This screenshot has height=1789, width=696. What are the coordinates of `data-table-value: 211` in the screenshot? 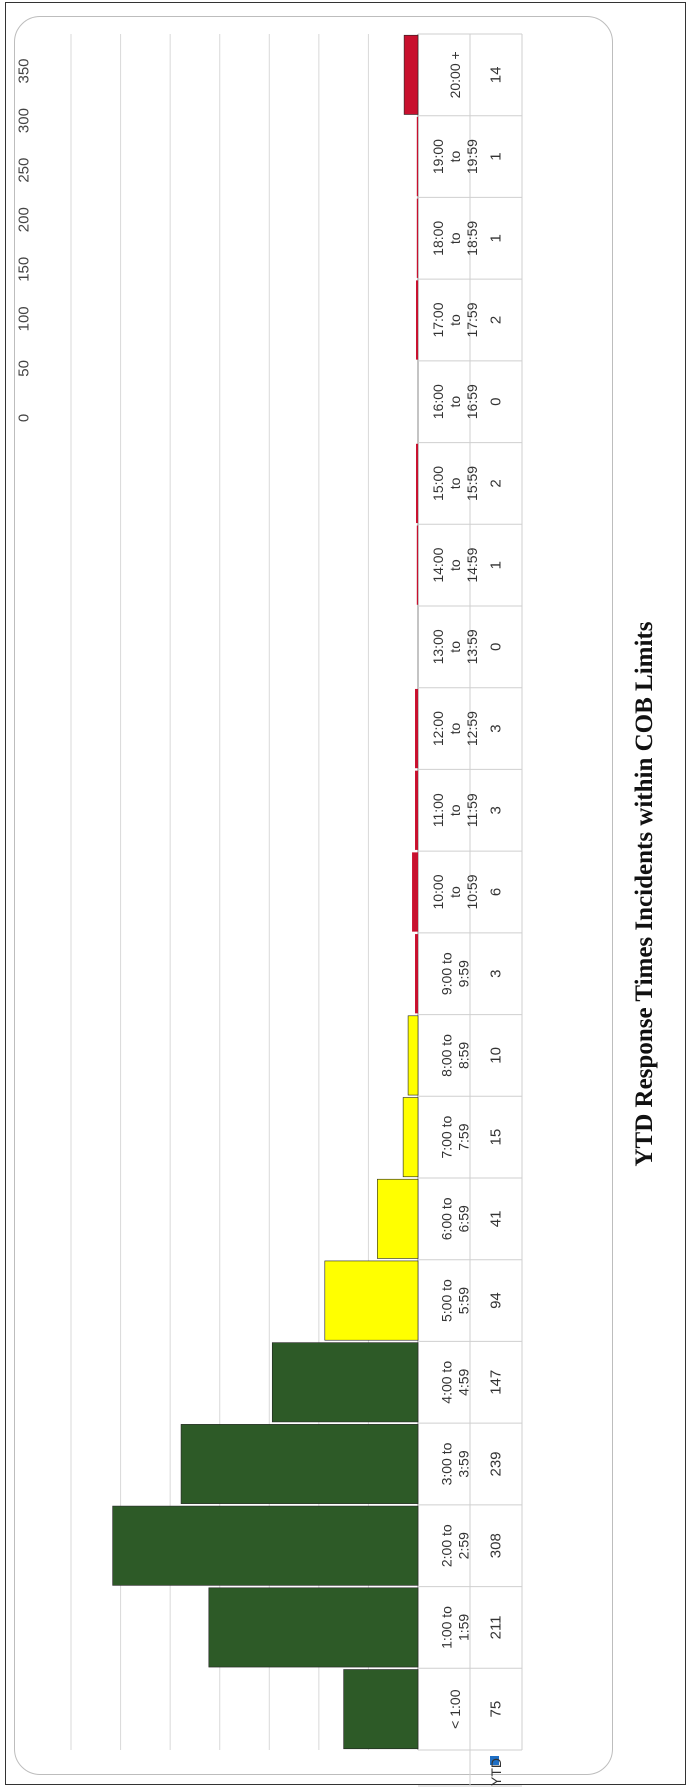 It's located at (496, 1627).